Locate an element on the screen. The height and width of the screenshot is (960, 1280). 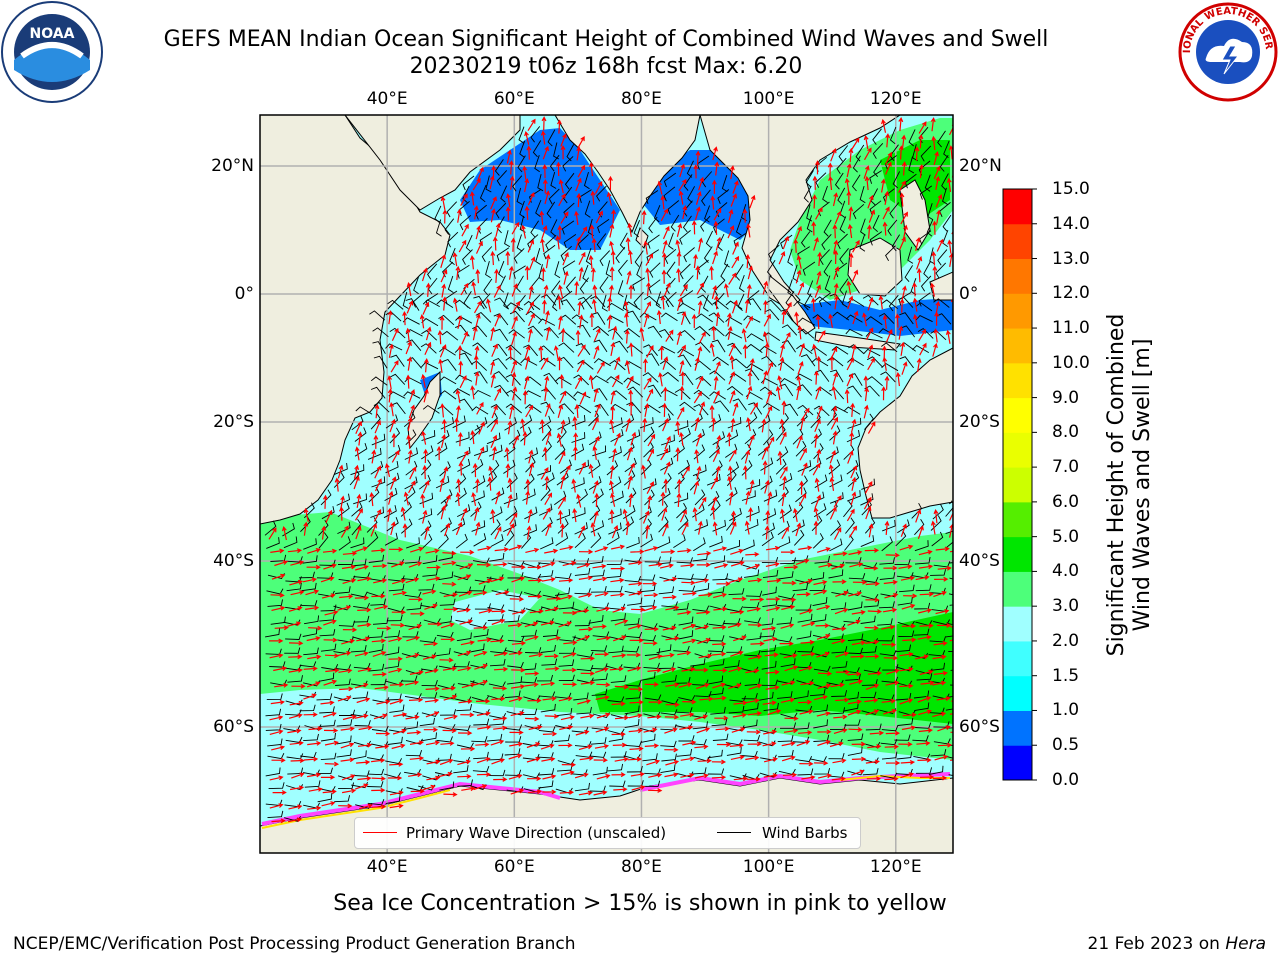
lat-label-left: 40°S is located at coordinates (233, 561).